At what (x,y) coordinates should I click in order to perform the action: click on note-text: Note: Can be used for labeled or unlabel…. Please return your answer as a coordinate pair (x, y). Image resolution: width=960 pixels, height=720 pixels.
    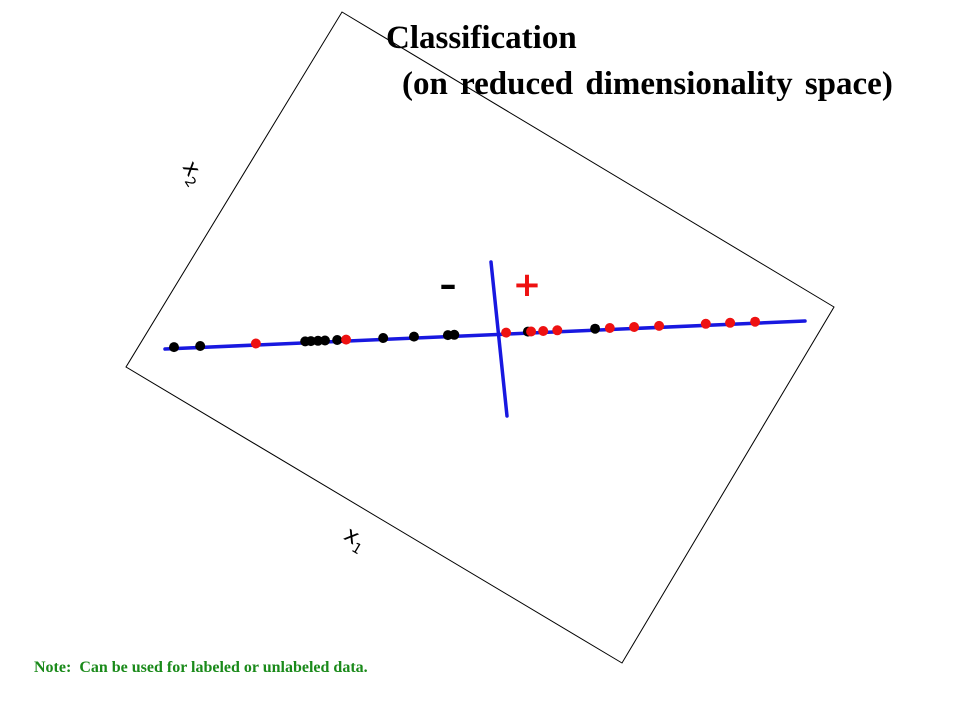
    Looking at the image, I should click on (201, 667).